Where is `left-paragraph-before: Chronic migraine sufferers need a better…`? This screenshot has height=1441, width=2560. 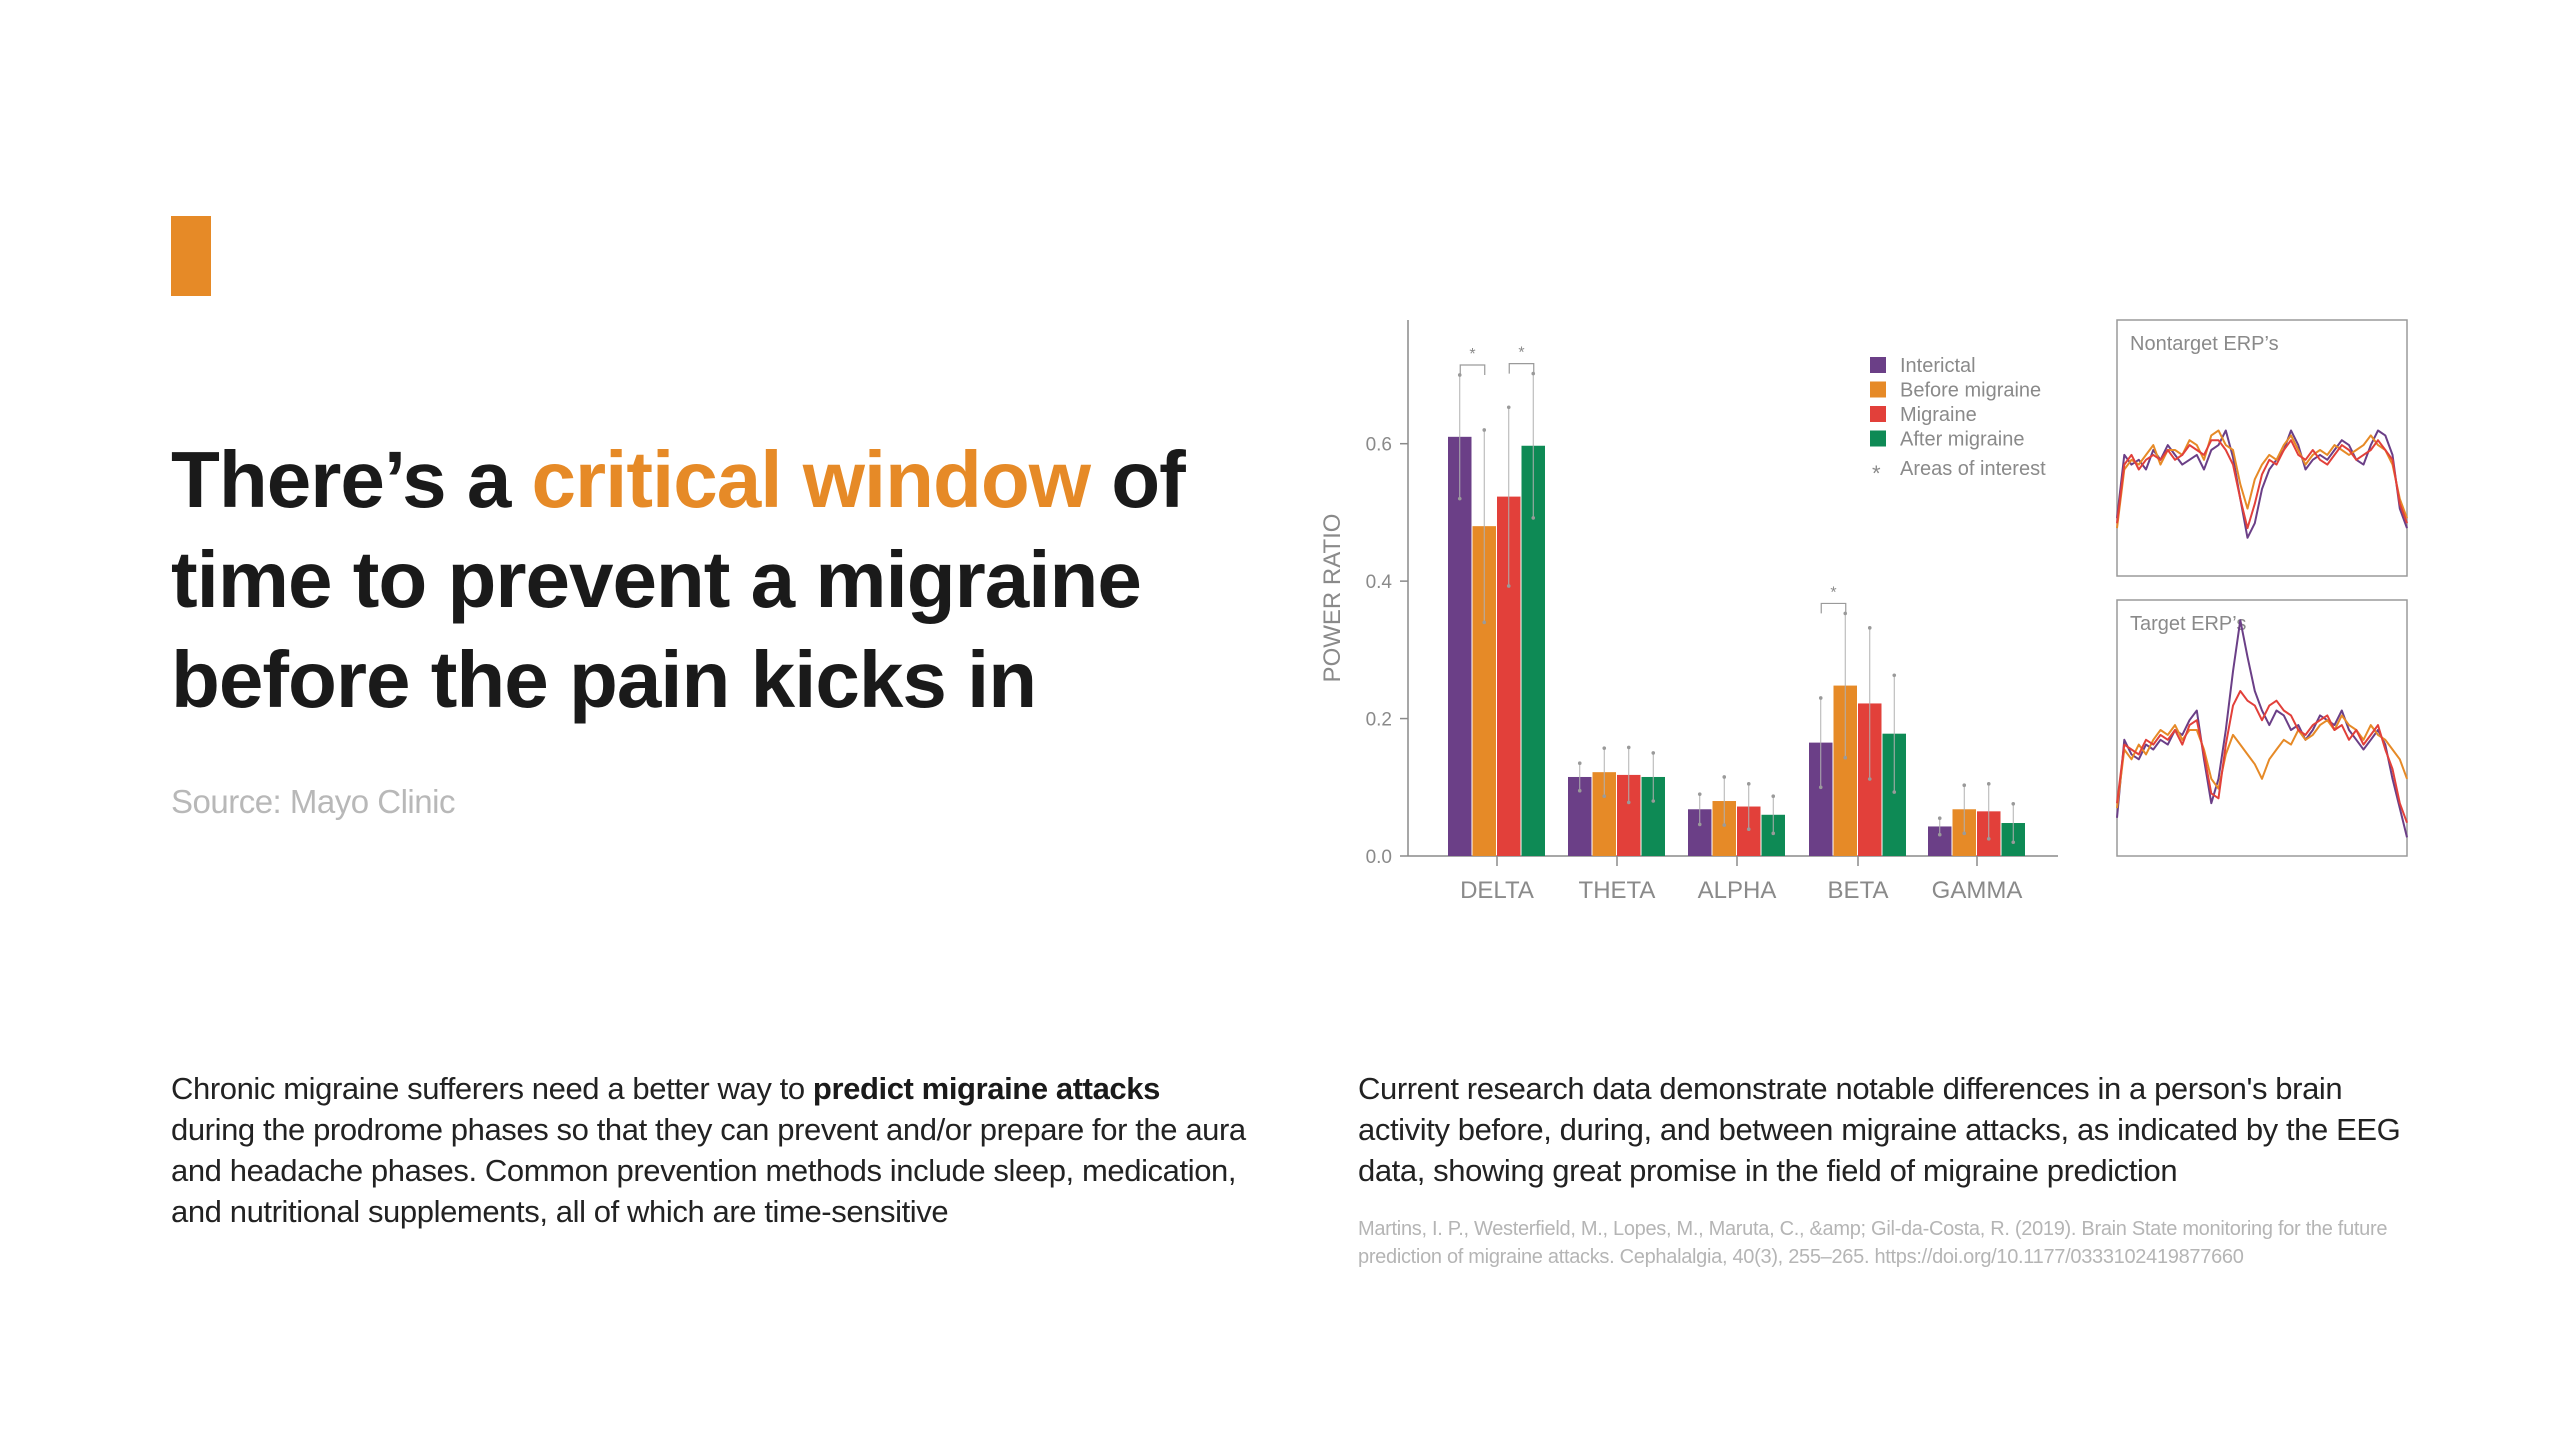 left-paragraph-before: Chronic migraine sufferers need a better… is located at coordinates (492, 1088).